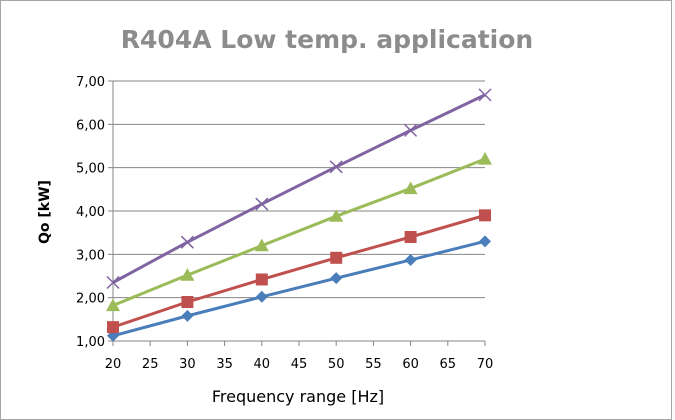 This screenshot has height=420, width=675. I want to click on y-axis-title: Qo [kW], so click(45, 212).